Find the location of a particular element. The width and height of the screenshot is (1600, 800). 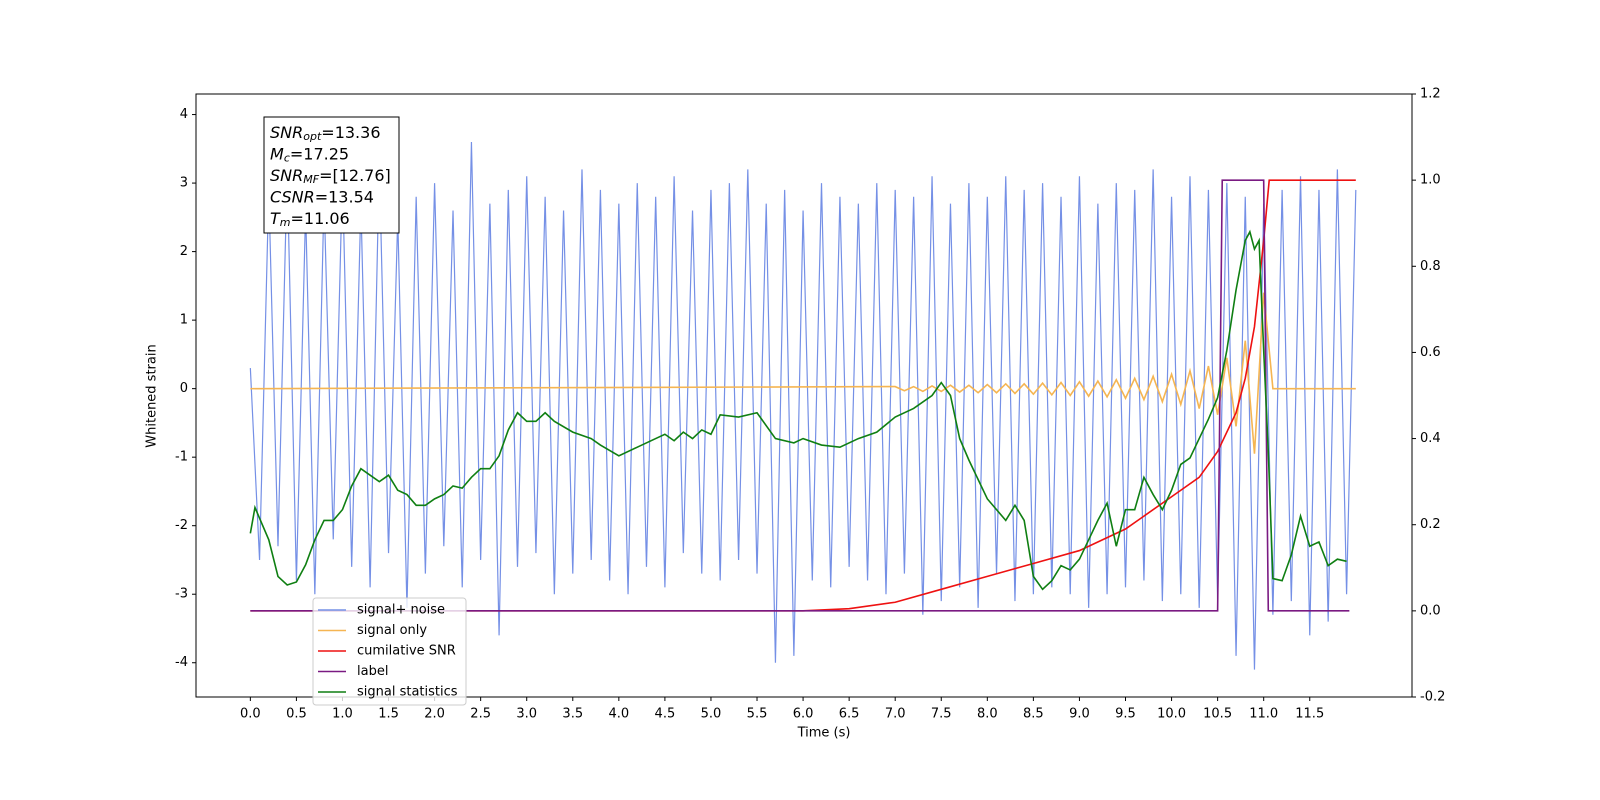

annotation-line: Tm=11.06 is located at coordinates (310, 219).